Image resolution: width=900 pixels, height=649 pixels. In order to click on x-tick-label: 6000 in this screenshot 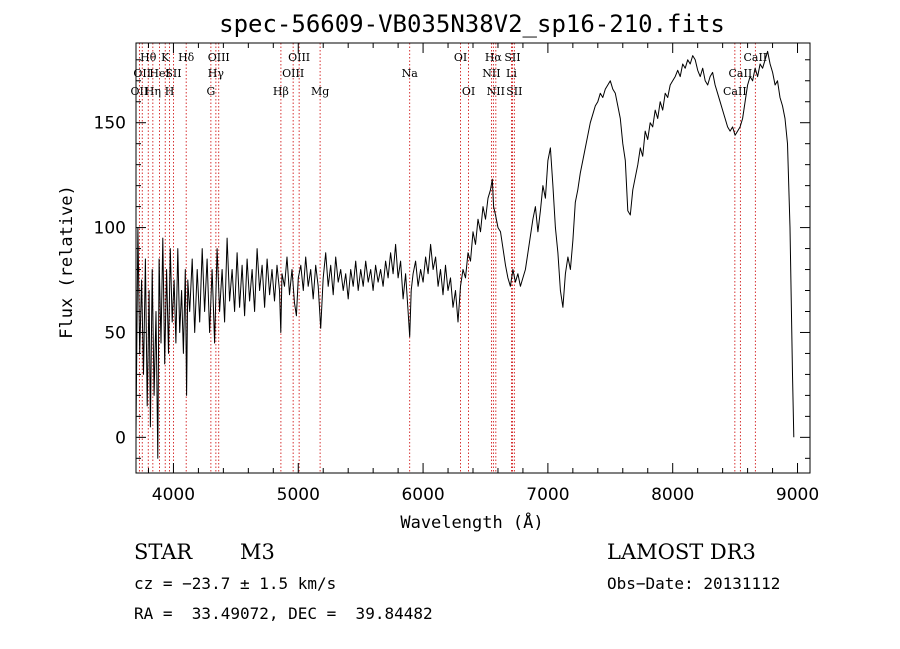, I will do `click(422, 495)`.